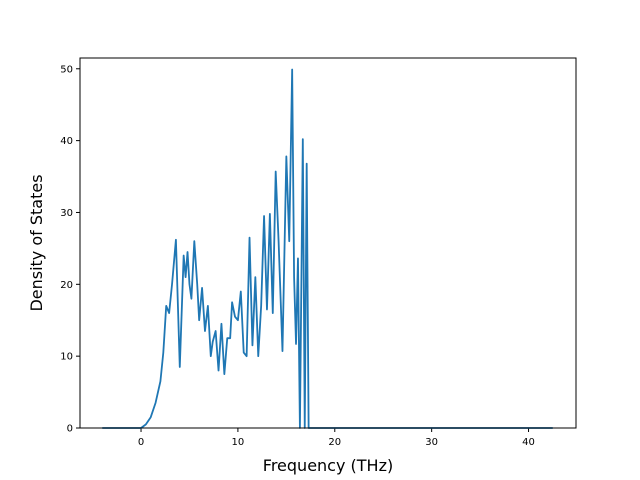  I want to click on y-tick-label: 40, so click(66, 141).